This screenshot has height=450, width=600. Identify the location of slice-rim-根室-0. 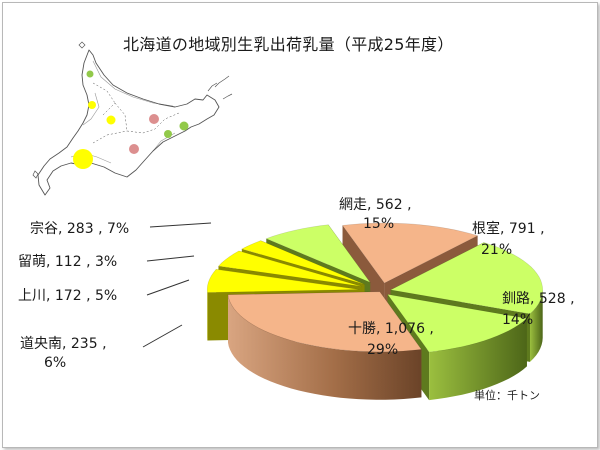
(536, 325).